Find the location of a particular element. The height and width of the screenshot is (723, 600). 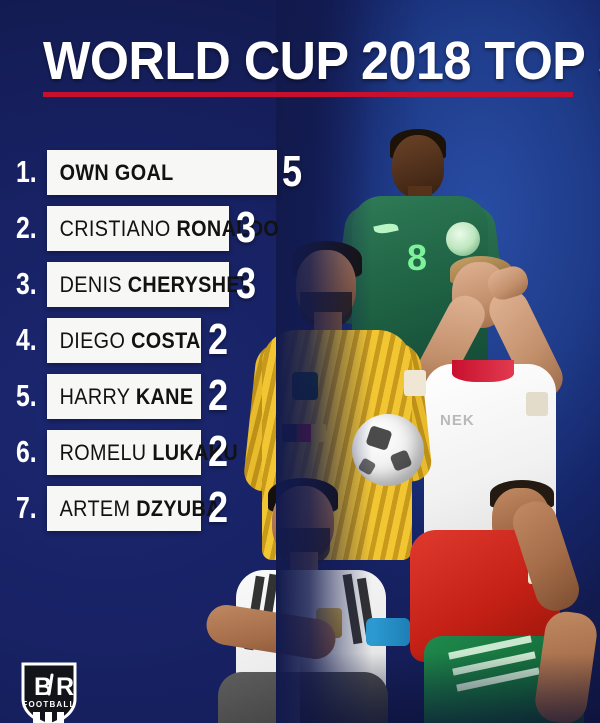

scorer-name-bar: ARTEM DZYUBA is located at coordinates (134, 508).